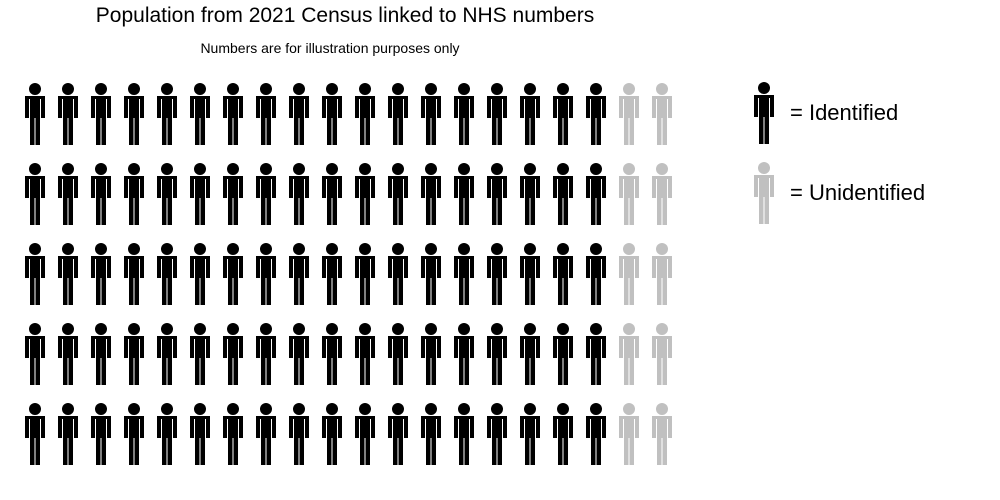 This screenshot has height=500, width=1000. What do you see at coordinates (844, 112) in the screenshot?
I see `legend-label-identified: = Identified` at bounding box center [844, 112].